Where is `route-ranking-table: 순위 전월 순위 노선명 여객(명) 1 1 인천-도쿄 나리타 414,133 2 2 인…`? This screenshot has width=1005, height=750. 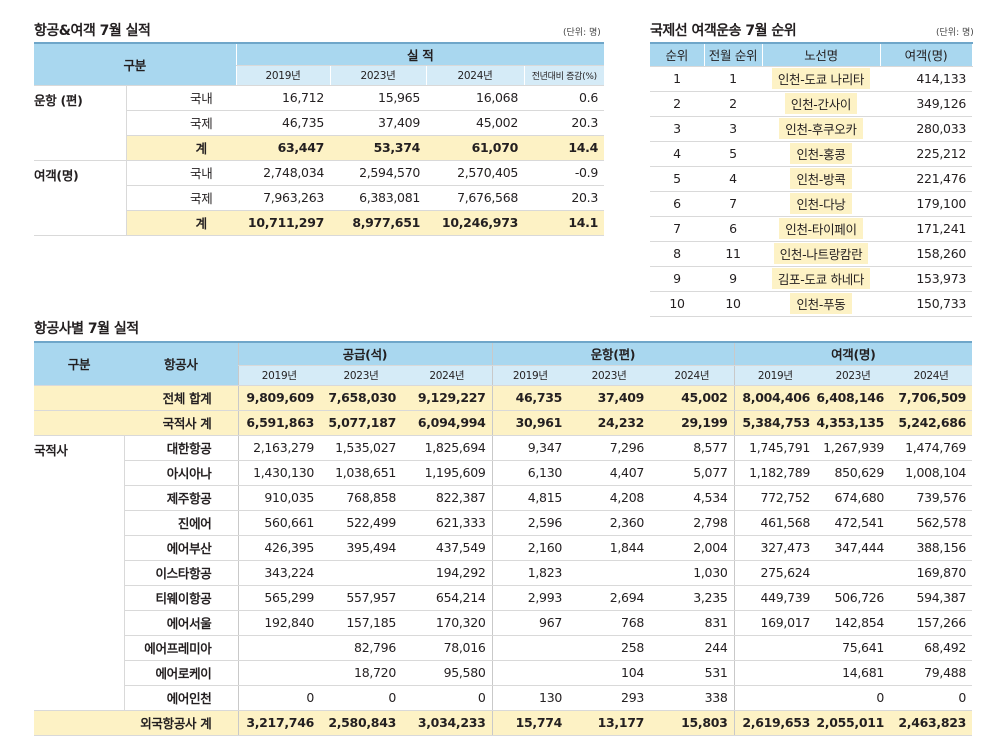
route-ranking-table: 순위 전월 순위 노선명 여객(명) 1 1 인천-도쿄 나리타 414,133 2 2 인… is located at coordinates (811, 179).